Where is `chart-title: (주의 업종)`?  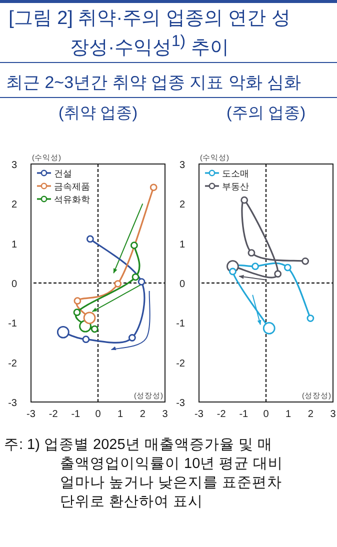 chart-title: (주의 업종) is located at coordinates (266, 113).